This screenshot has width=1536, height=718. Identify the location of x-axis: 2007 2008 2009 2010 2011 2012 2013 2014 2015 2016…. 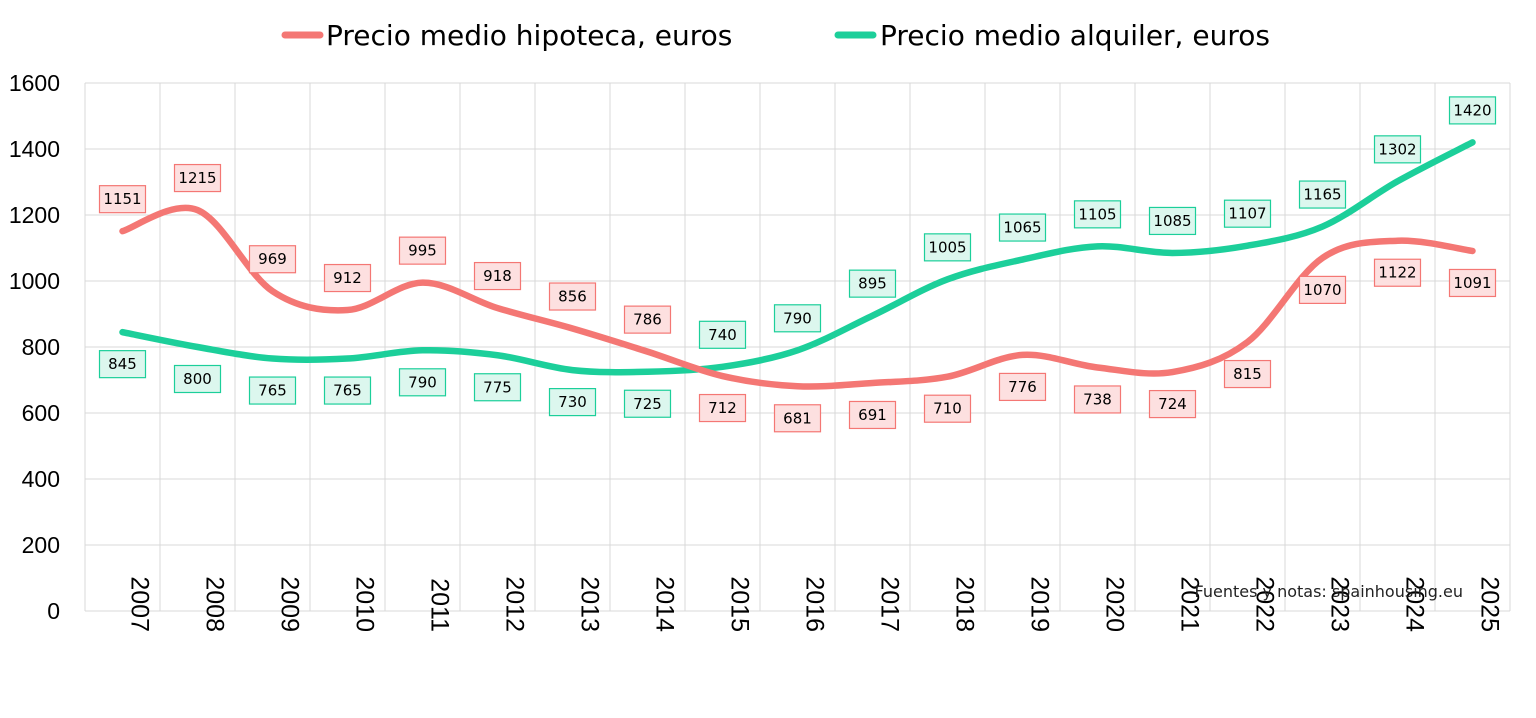
(815, 604).